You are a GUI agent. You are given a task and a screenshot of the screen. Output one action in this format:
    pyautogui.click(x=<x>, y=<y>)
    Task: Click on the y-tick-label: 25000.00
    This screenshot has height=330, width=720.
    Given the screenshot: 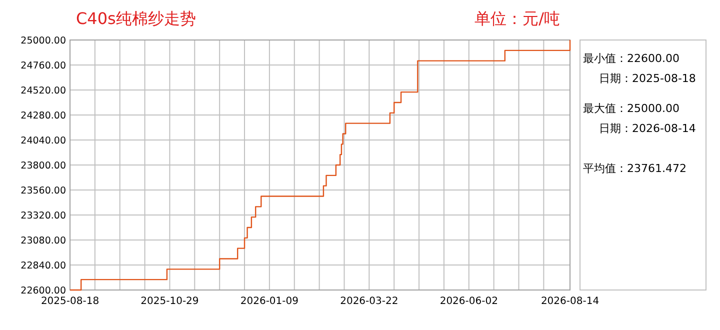 What is the action you would take?
    pyautogui.click(x=43, y=40)
    